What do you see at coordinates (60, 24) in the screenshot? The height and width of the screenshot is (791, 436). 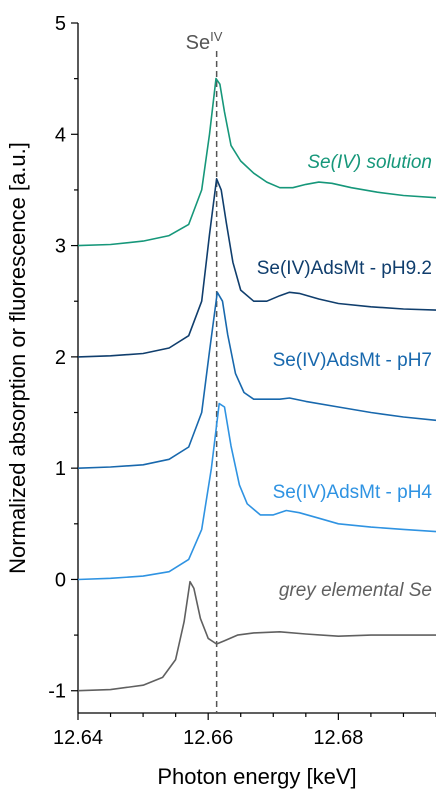 I see `y-tick-label: 5` at bounding box center [60, 24].